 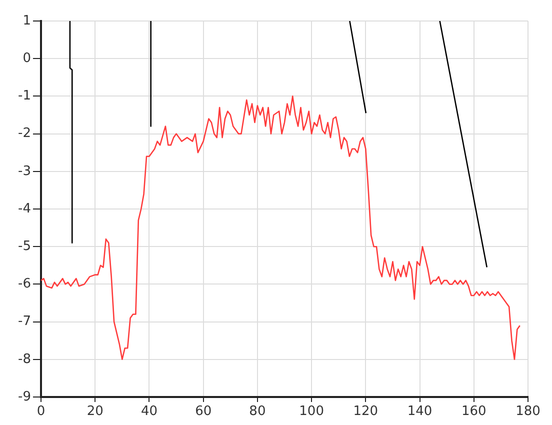 I want to click on x-tick-label: 160, so click(x=473, y=412).